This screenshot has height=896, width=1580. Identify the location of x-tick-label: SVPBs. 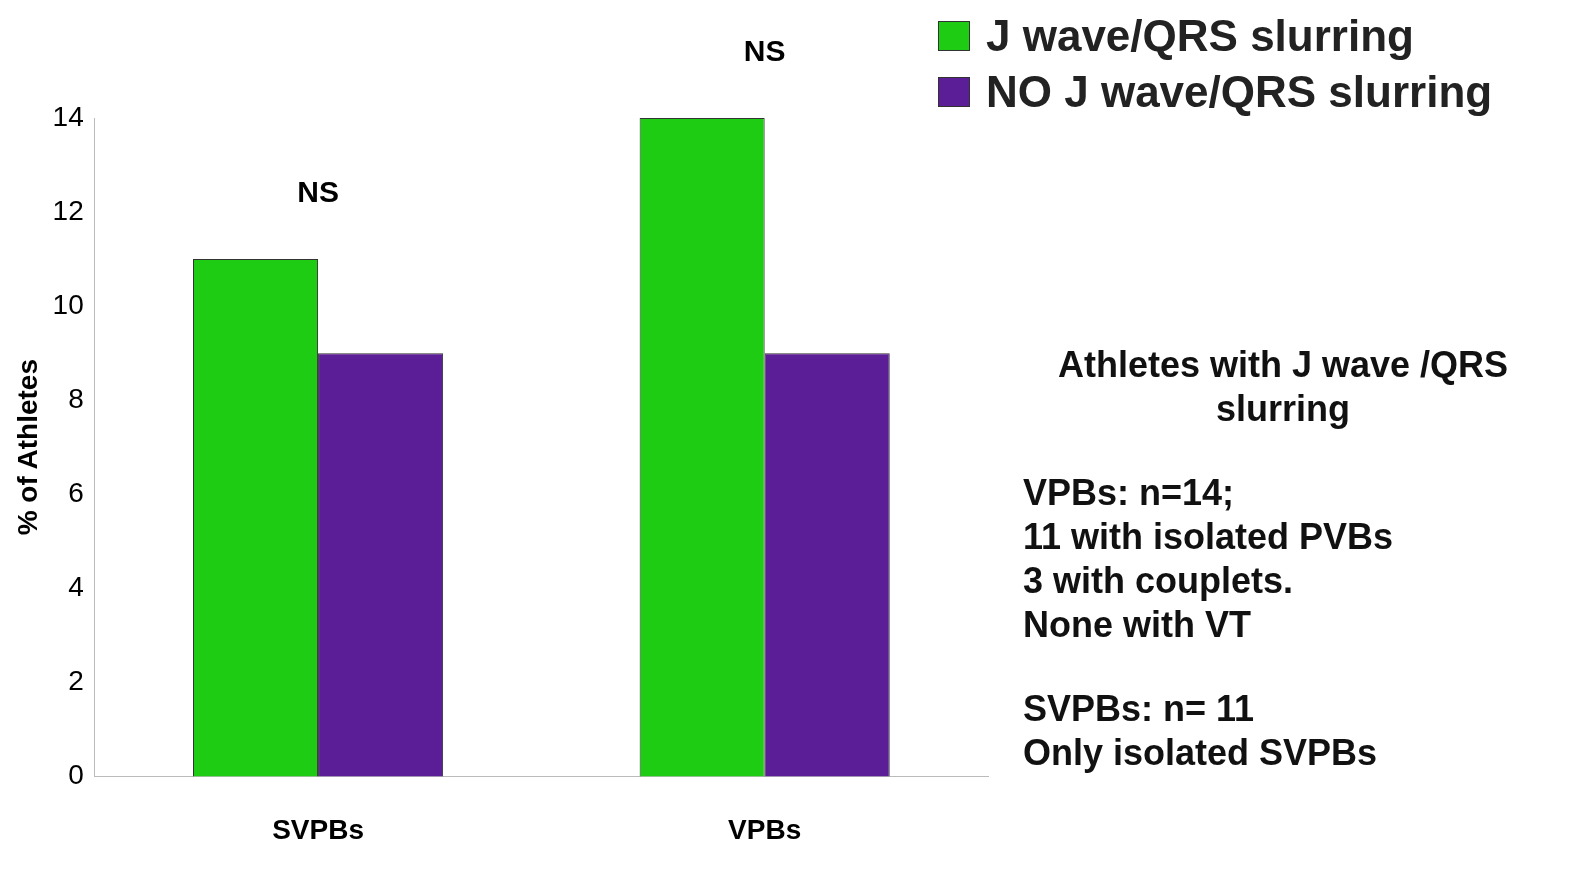
(318, 829).